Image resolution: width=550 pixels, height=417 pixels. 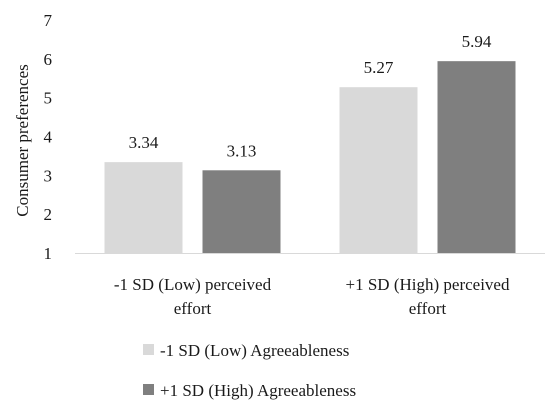 I want to click on bar-value-label: 5.27, so click(x=379, y=67).